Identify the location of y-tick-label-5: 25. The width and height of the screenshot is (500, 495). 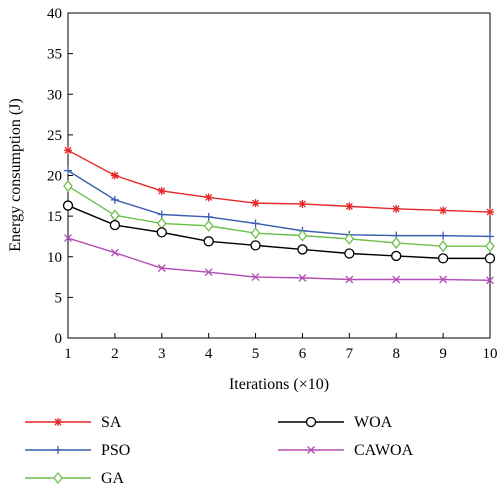
(54, 136).